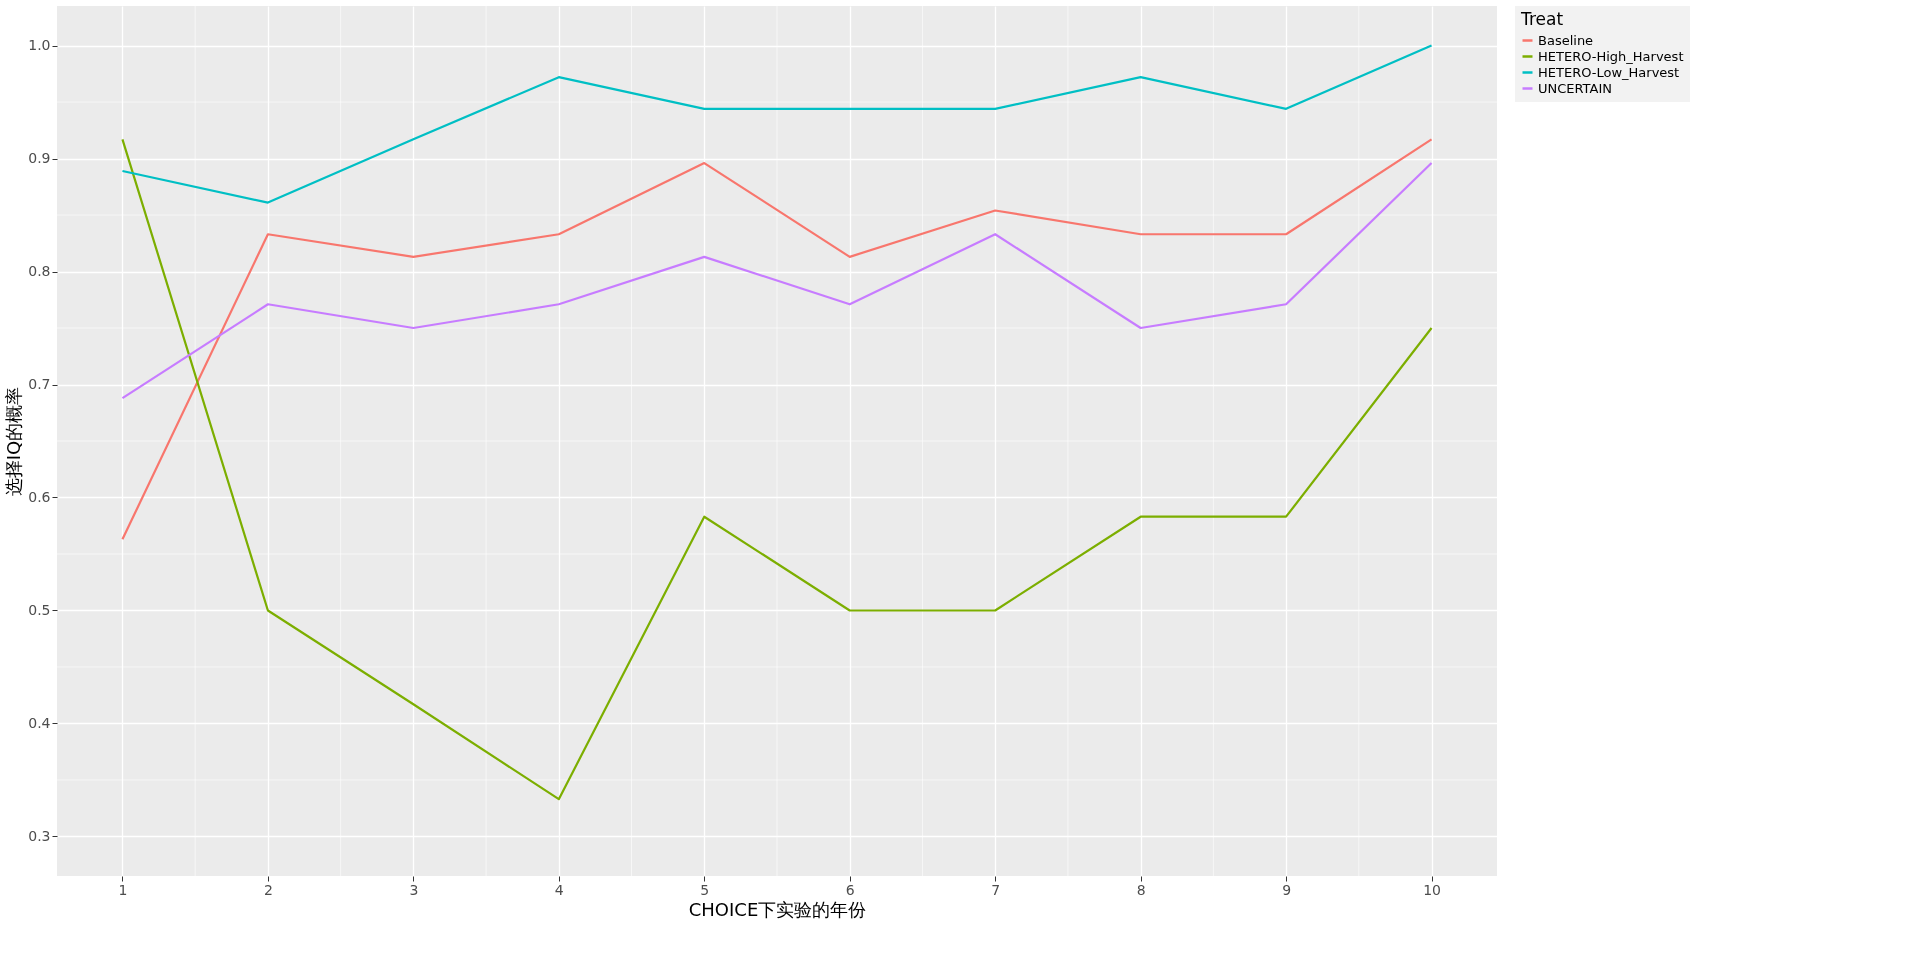 The image size is (1919, 953). What do you see at coordinates (1575, 88) in the screenshot?
I see `legend-label: UNCERTAIN` at bounding box center [1575, 88].